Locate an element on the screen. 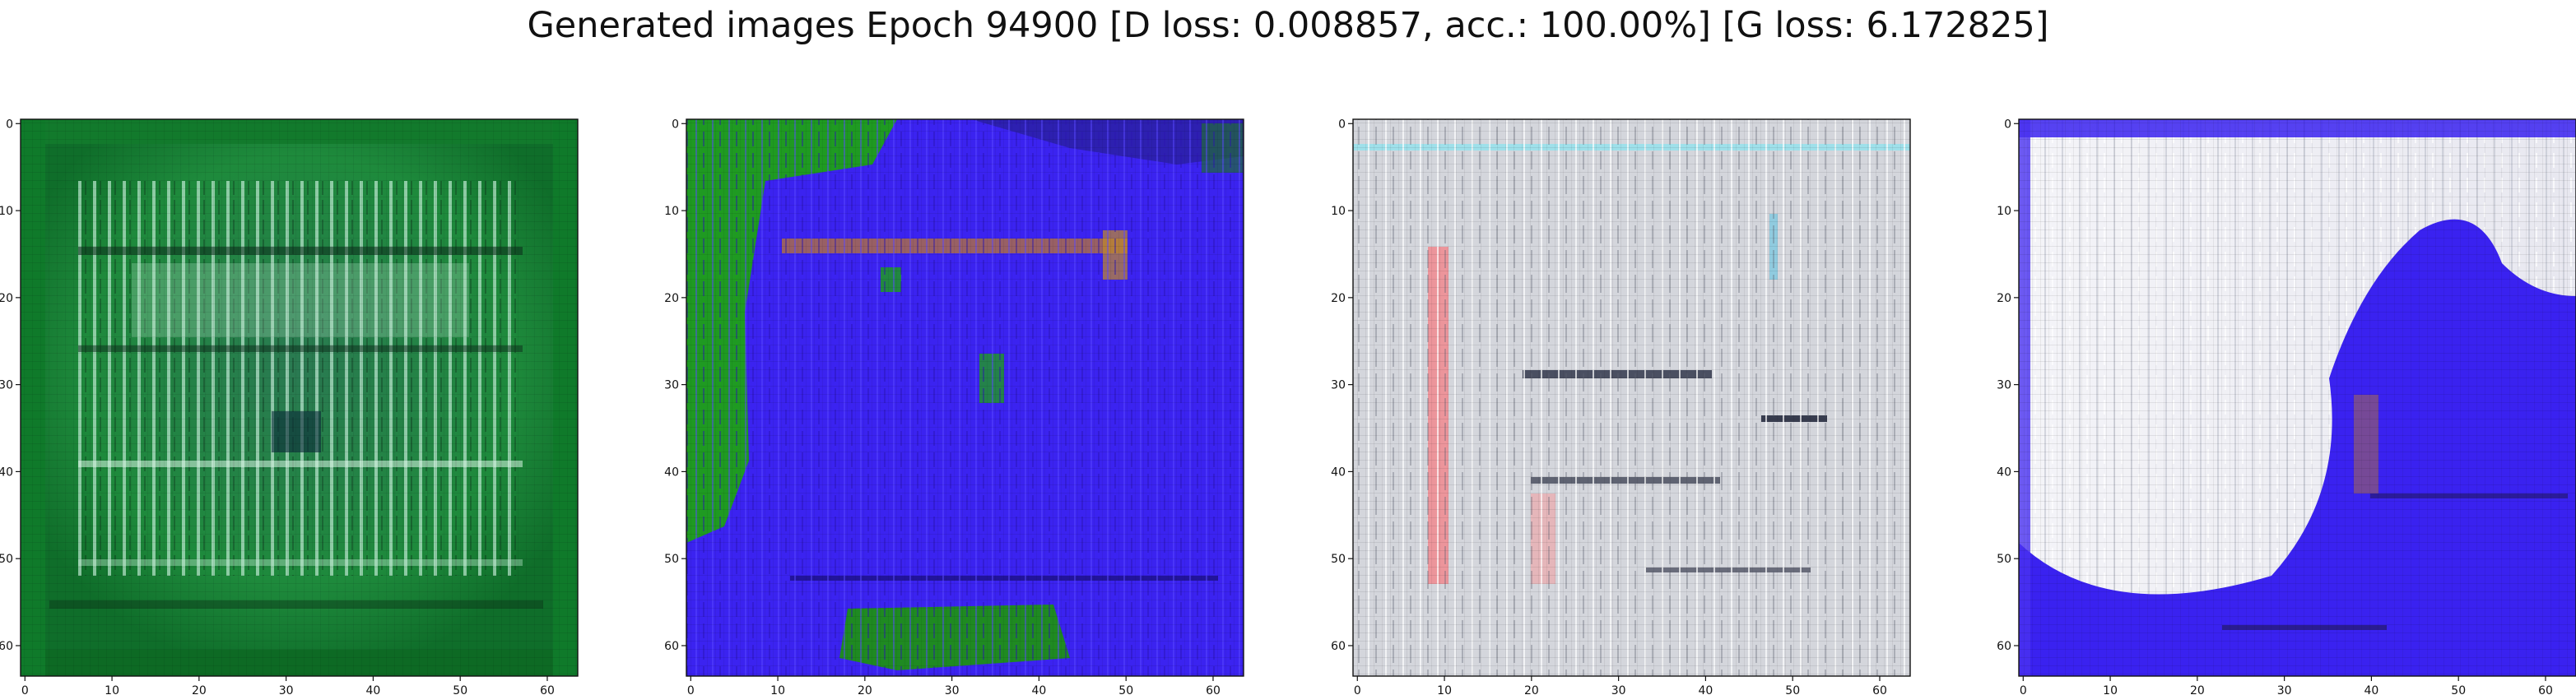  panel-4-xtick-label-40: 40 is located at coordinates (2371, 689).